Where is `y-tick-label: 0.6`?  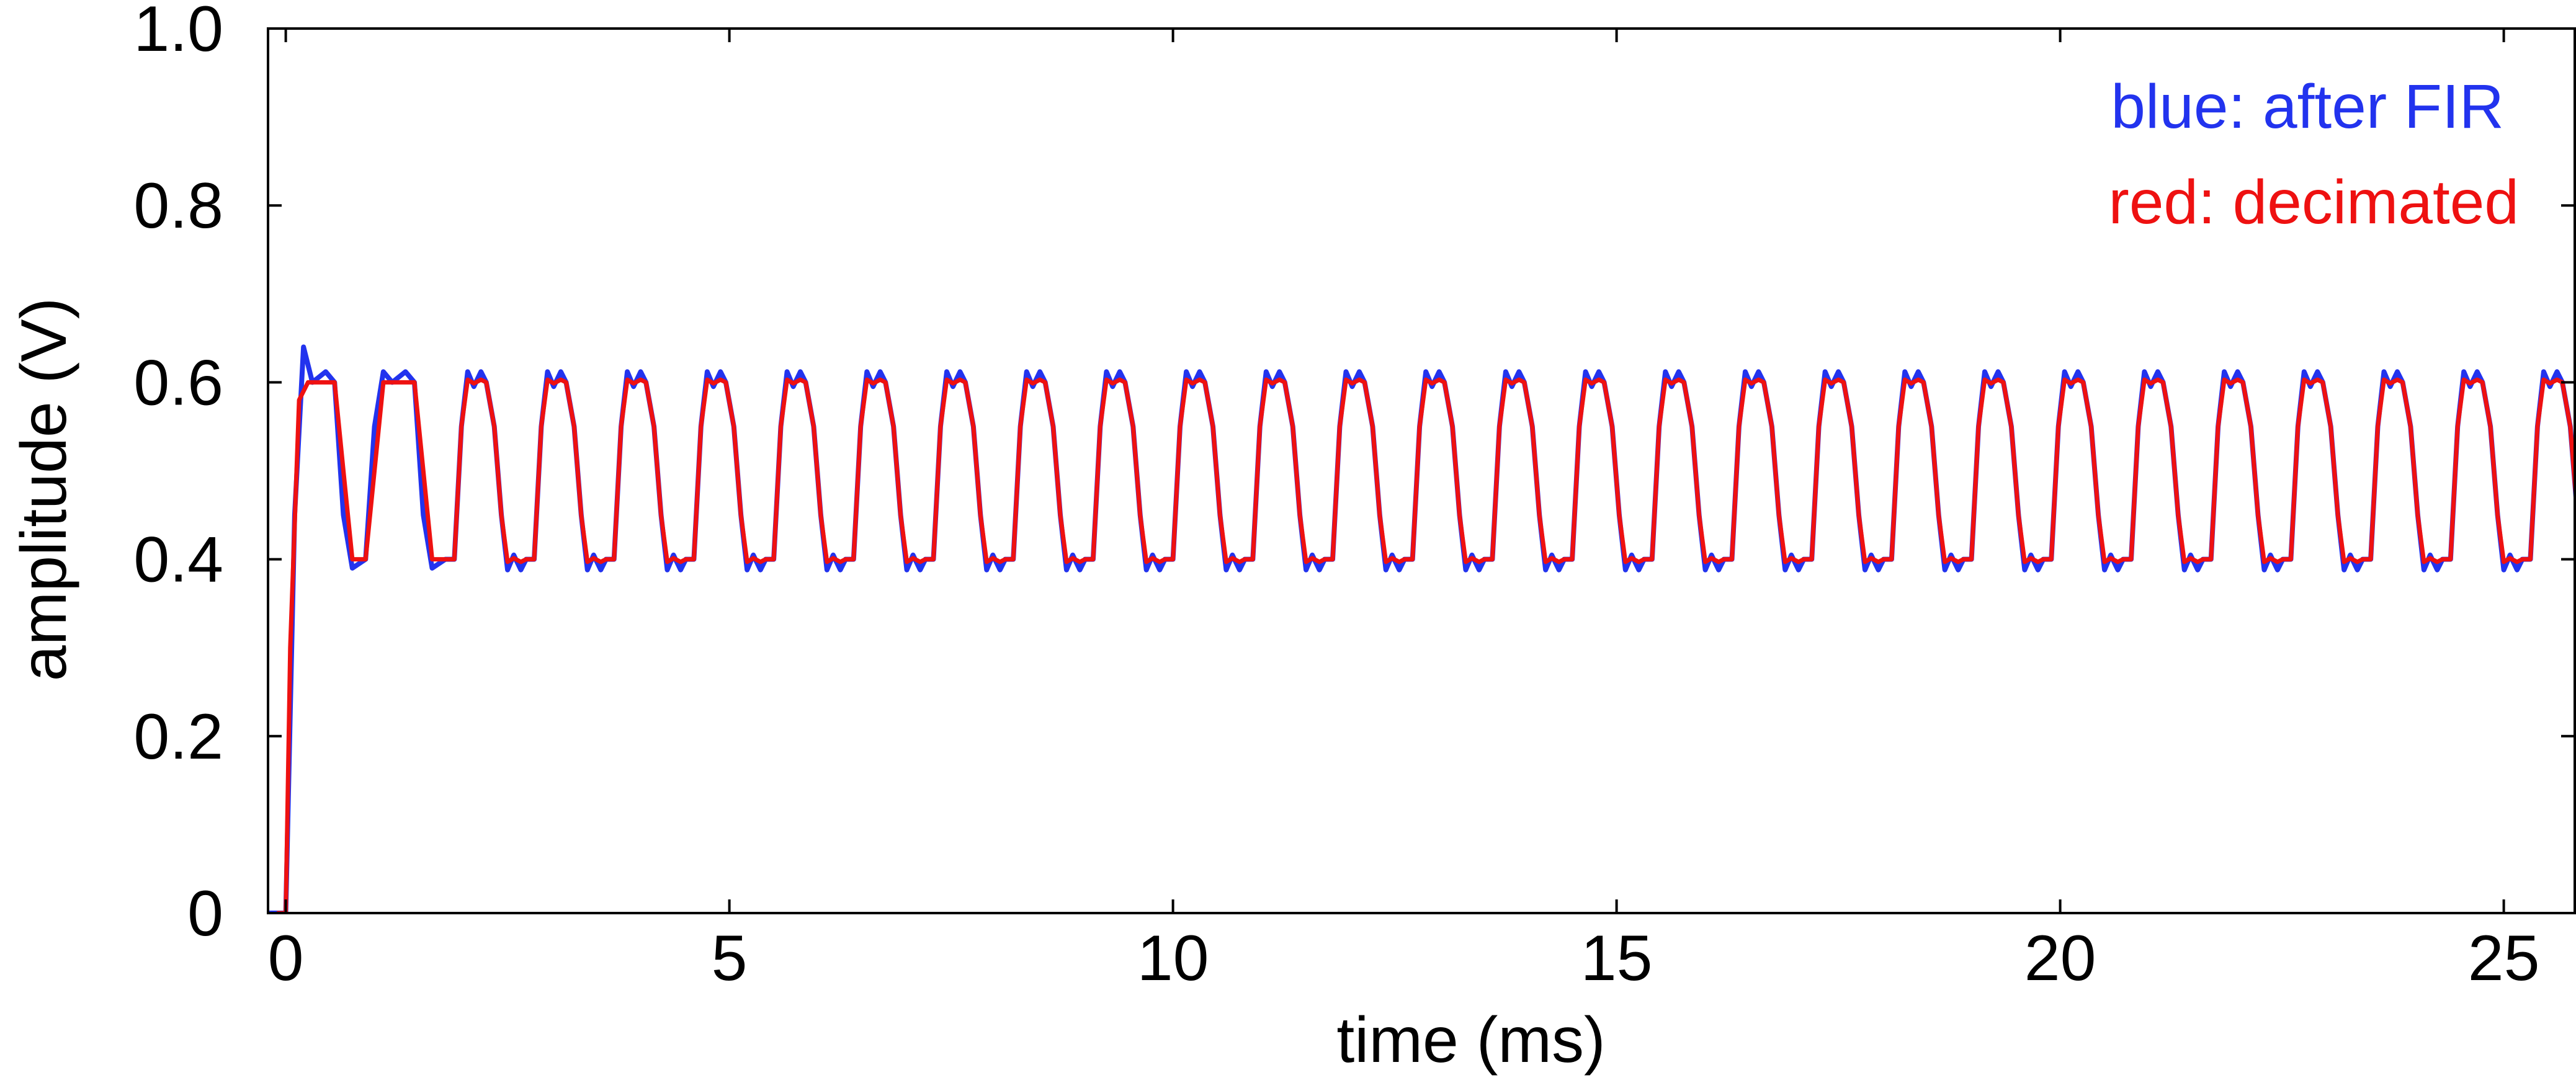
y-tick-label: 0.6 is located at coordinates (178, 383).